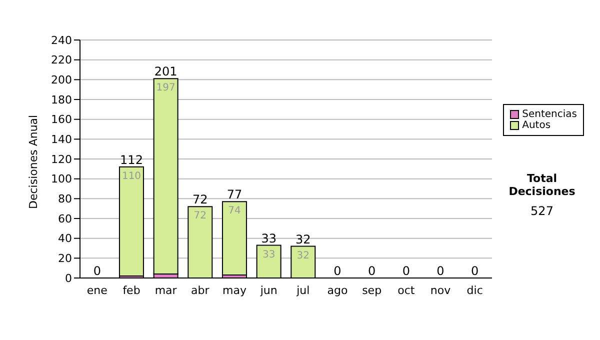 The height and width of the screenshot is (340, 600). Describe the element at coordinates (61, 139) in the screenshot. I see `y-tick-label: 140` at that location.